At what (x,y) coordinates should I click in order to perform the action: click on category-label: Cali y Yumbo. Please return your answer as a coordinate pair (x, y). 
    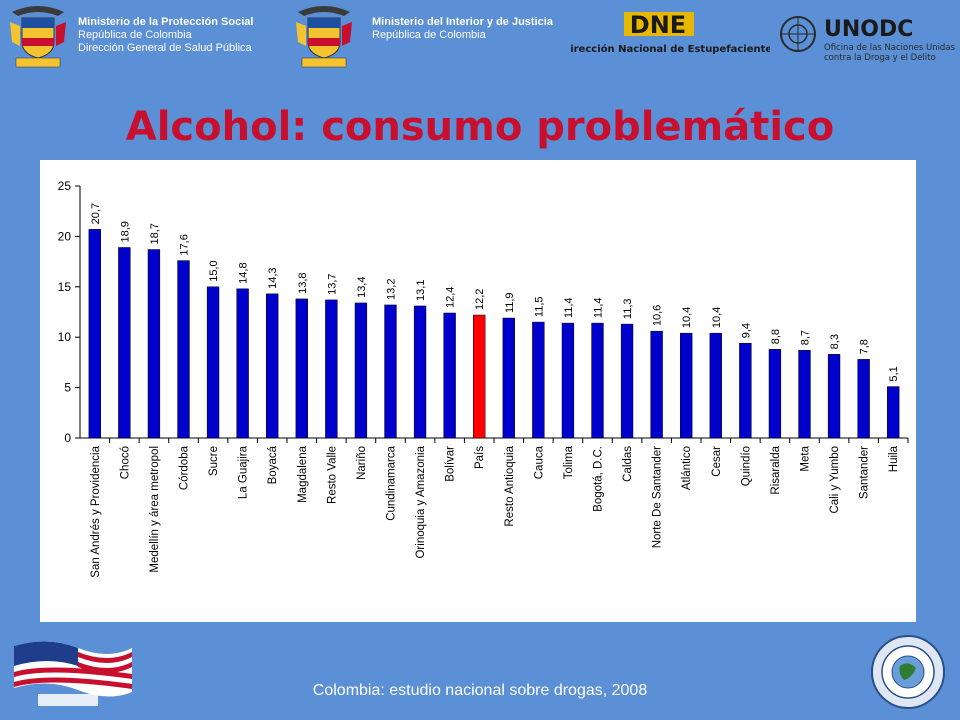
    Looking at the image, I should click on (835, 480).